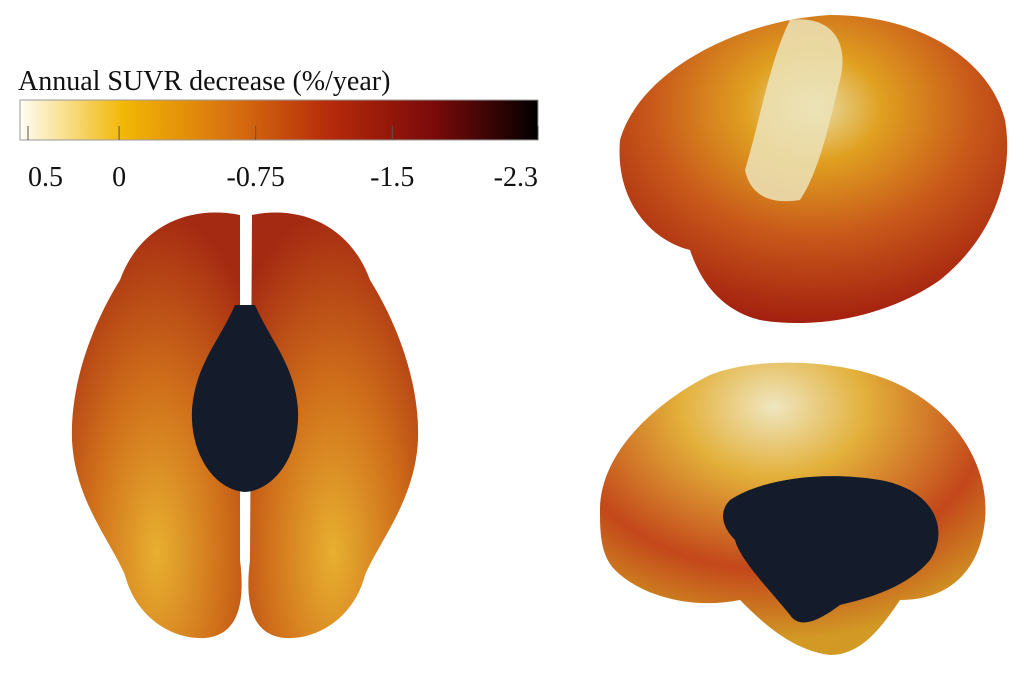 The image size is (1032, 675). Describe the element at coordinates (204, 81) in the screenshot. I see `colorbar-title: Annual SUVR decrease (%/year)` at that location.